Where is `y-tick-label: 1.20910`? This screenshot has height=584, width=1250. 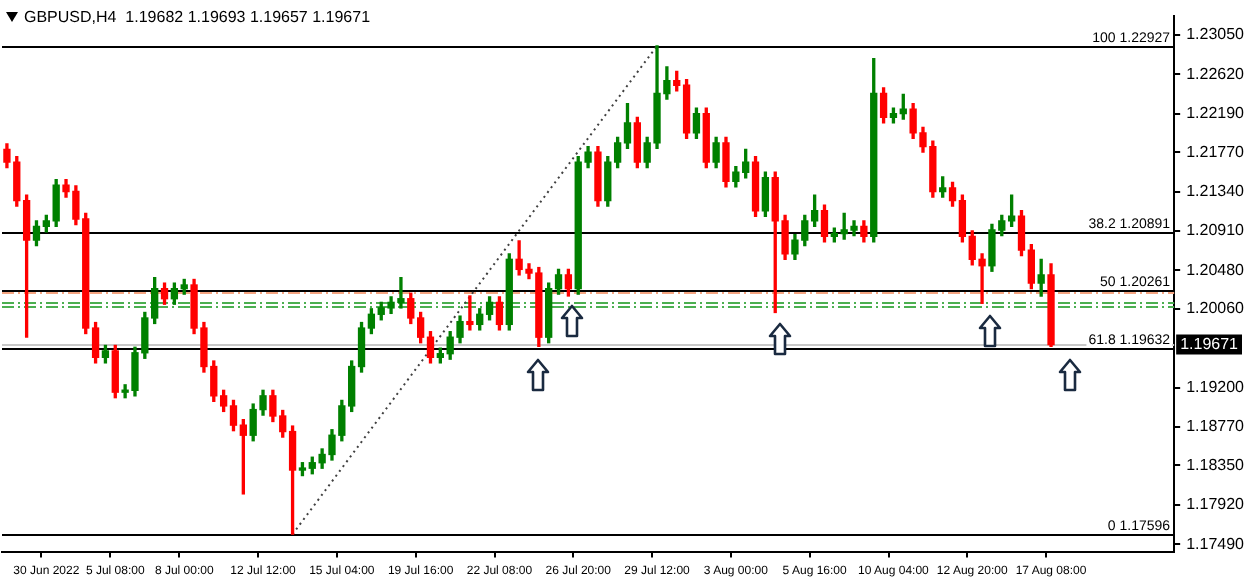
y-tick-label: 1.20910 is located at coordinates (1216, 230).